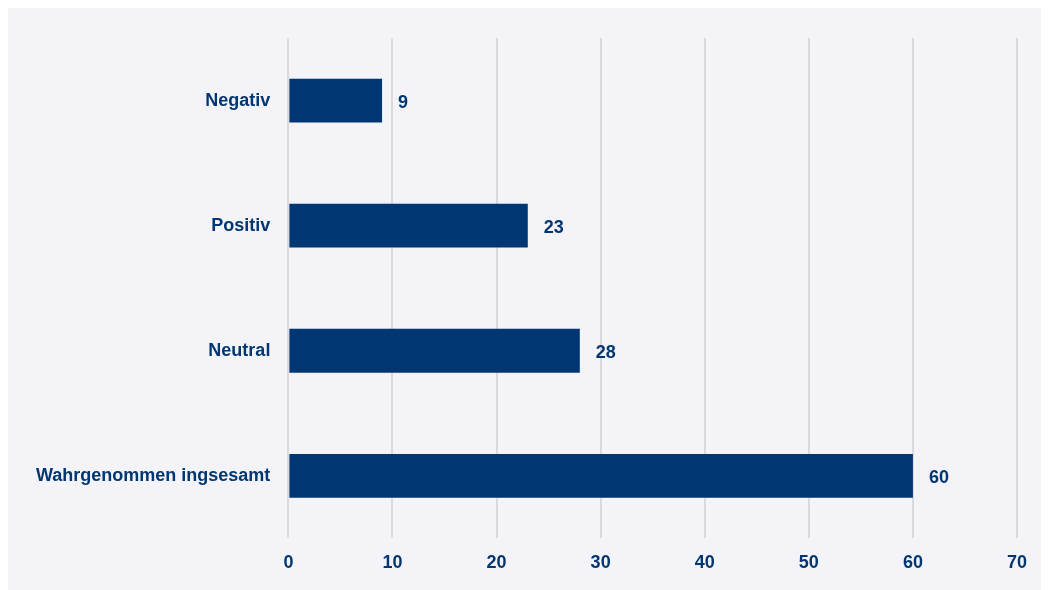 The image size is (1049, 590). What do you see at coordinates (704, 562) in the screenshot?
I see `x-tick-label: 40` at bounding box center [704, 562].